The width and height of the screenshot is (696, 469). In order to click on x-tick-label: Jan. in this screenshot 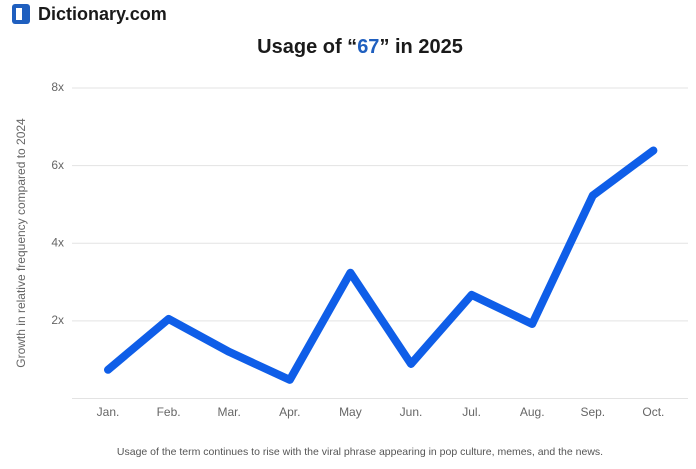, I will do `click(108, 412)`.